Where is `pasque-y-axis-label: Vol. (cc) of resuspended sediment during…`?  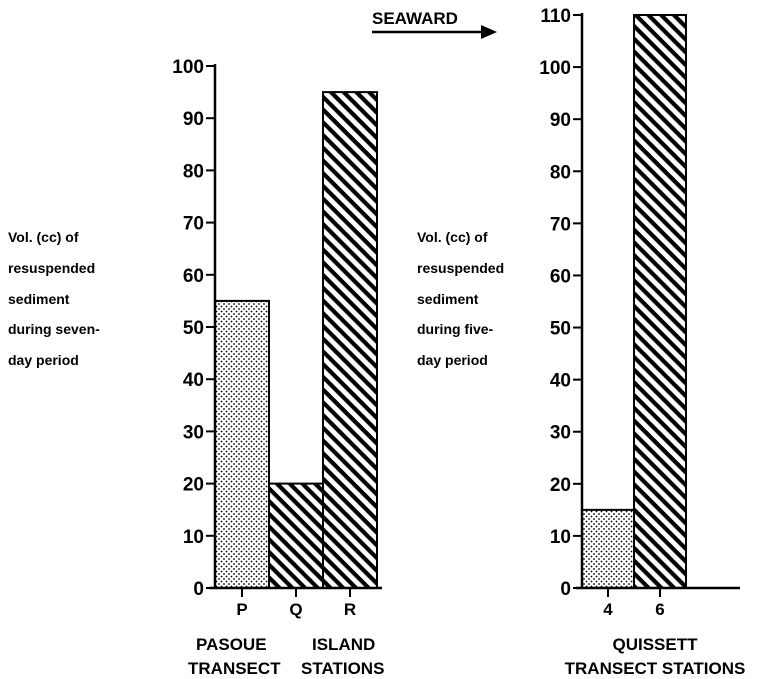
pasque-y-axis-label: Vol. (cc) of resuspended sediment during… is located at coordinates (54, 298).